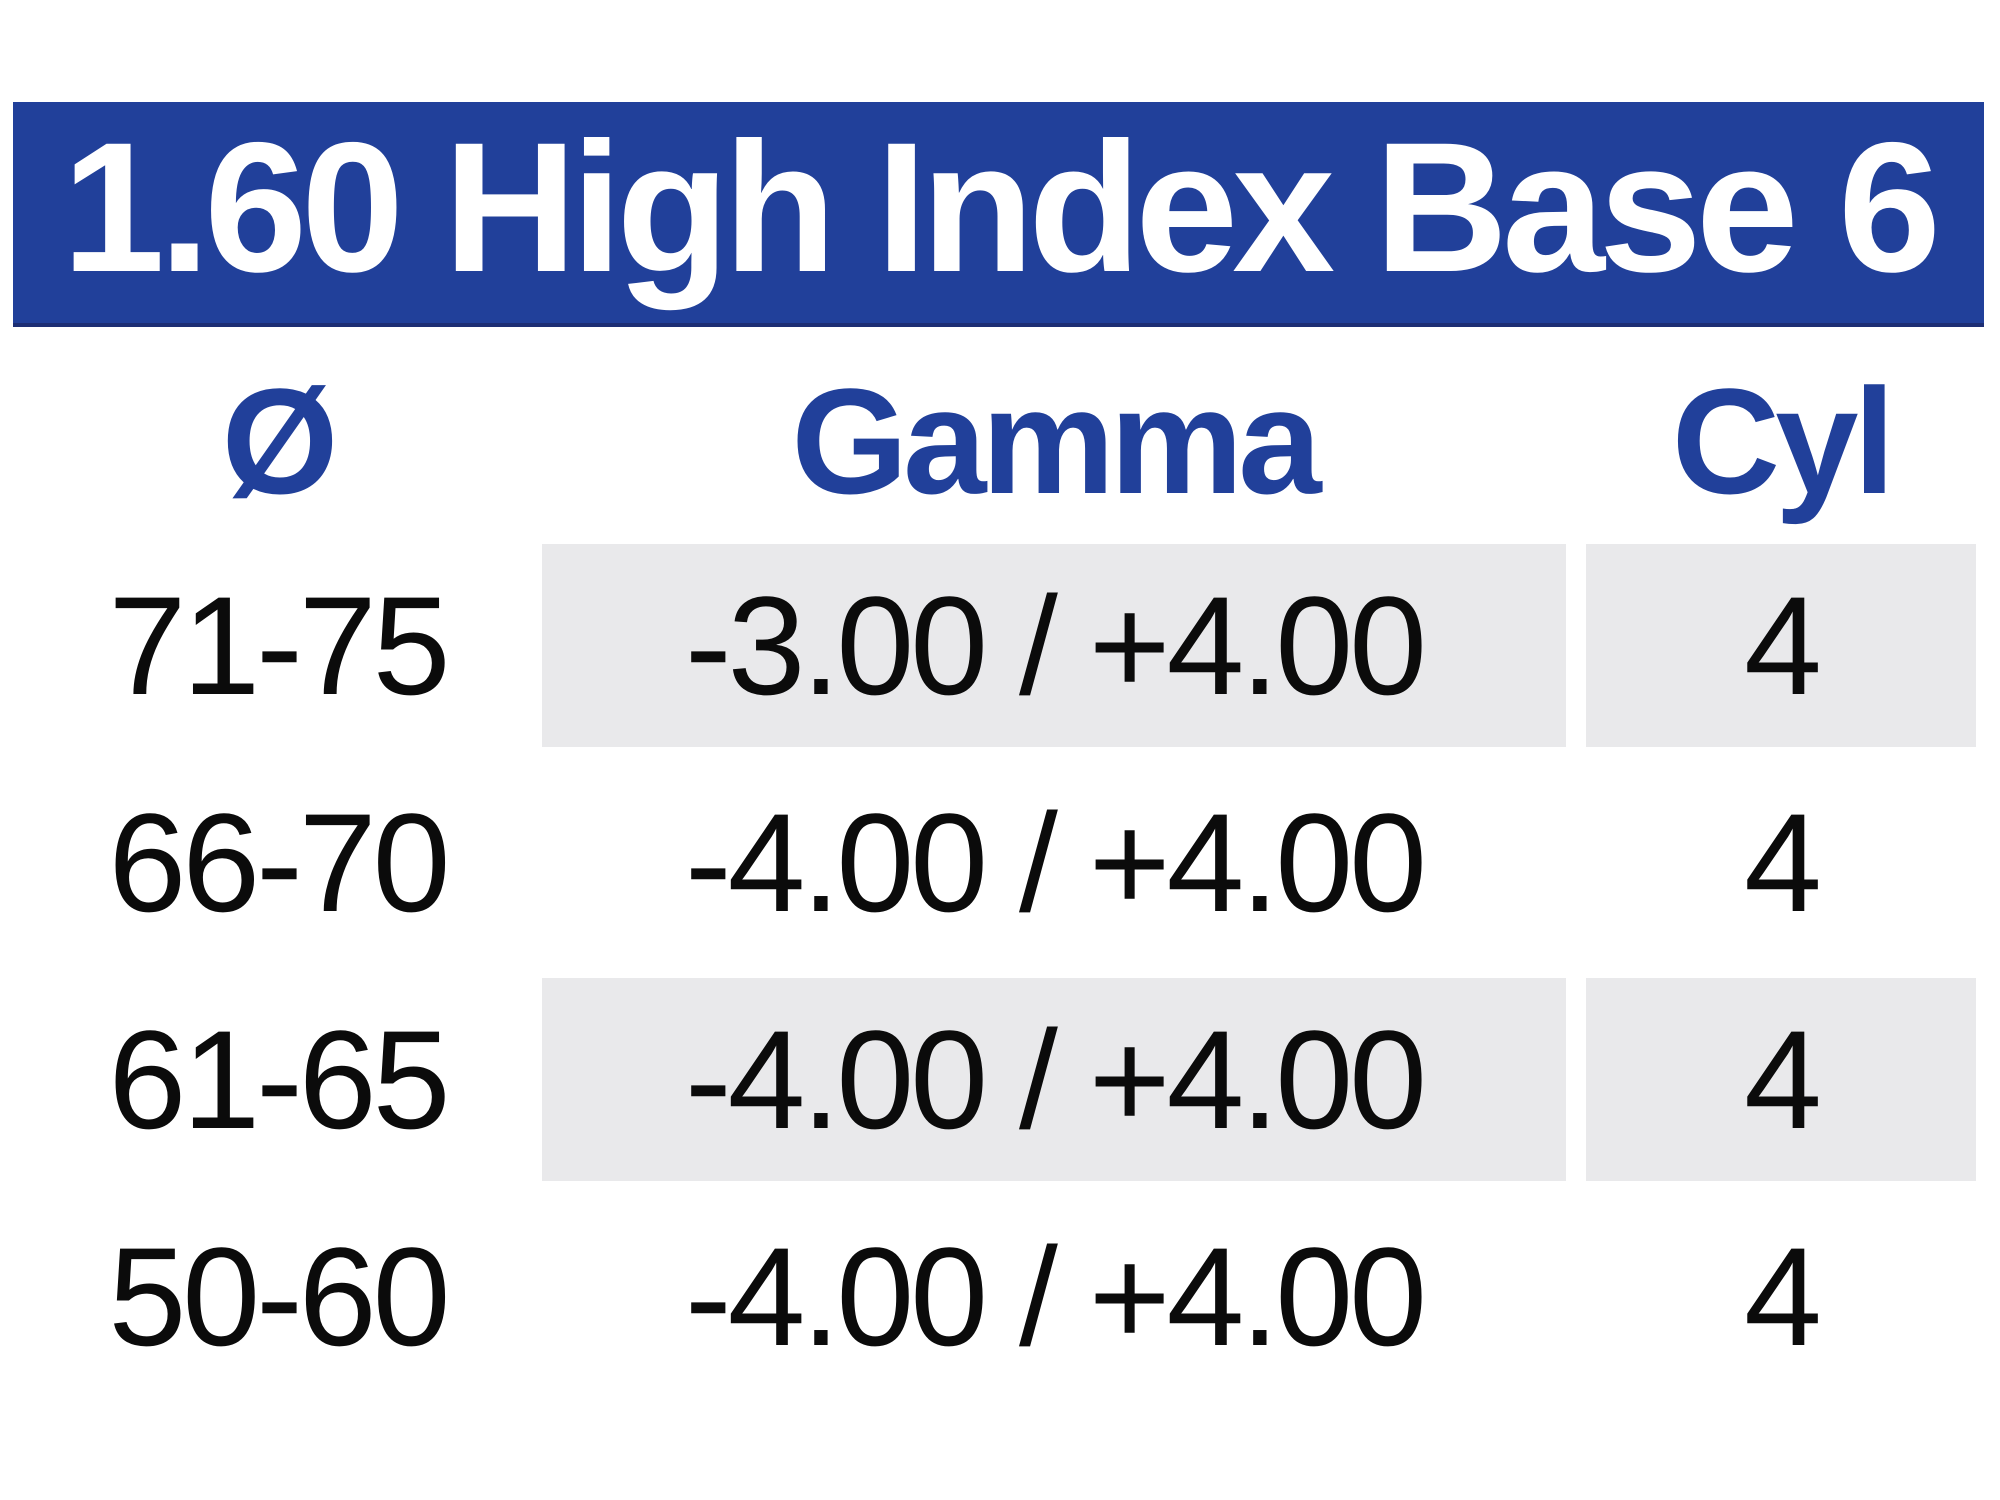 This screenshot has width=2000, height=1500. What do you see at coordinates (1001, 208) in the screenshot?
I see `table-title: 1.60 High Index Base 6` at bounding box center [1001, 208].